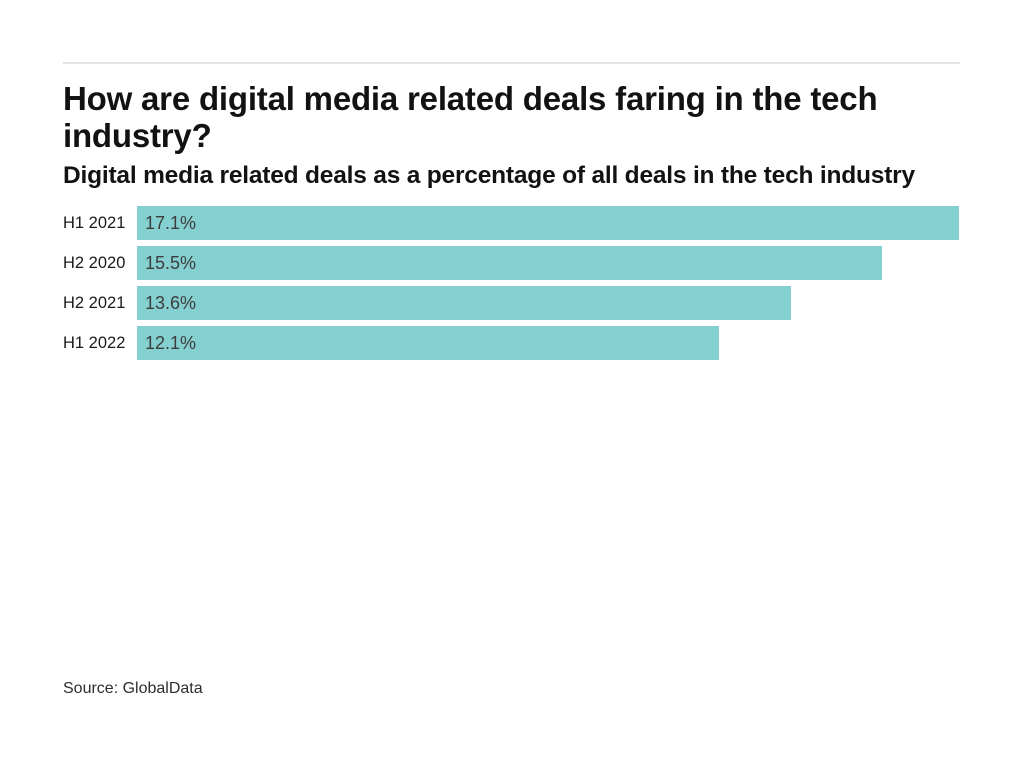 The height and width of the screenshot is (768, 1024). Describe the element at coordinates (464, 303) in the screenshot. I see `bar: 13.6%` at that location.